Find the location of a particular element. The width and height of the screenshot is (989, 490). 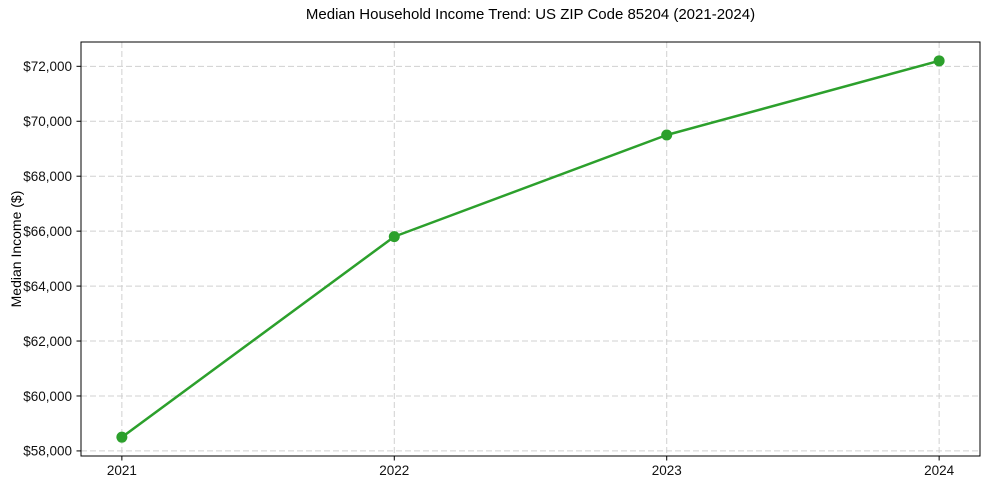

y-tick-label: $70,000 is located at coordinates (47, 121).